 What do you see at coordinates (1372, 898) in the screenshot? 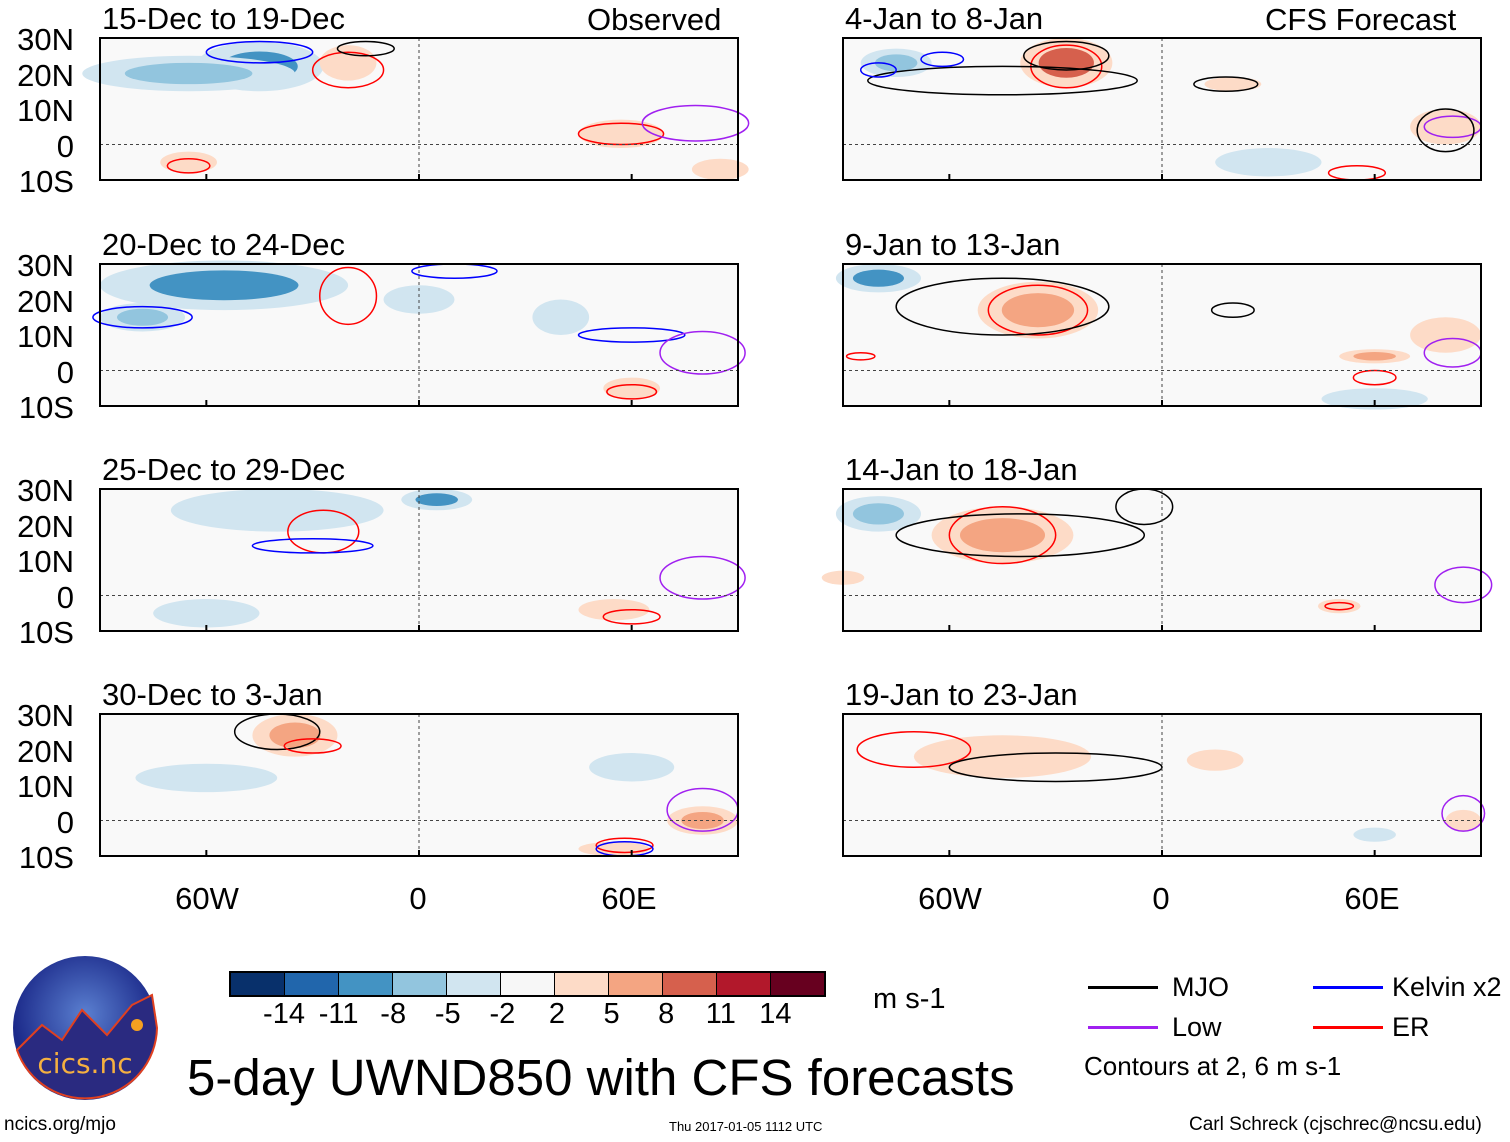
I see `lon-label: 60E` at bounding box center [1372, 898].